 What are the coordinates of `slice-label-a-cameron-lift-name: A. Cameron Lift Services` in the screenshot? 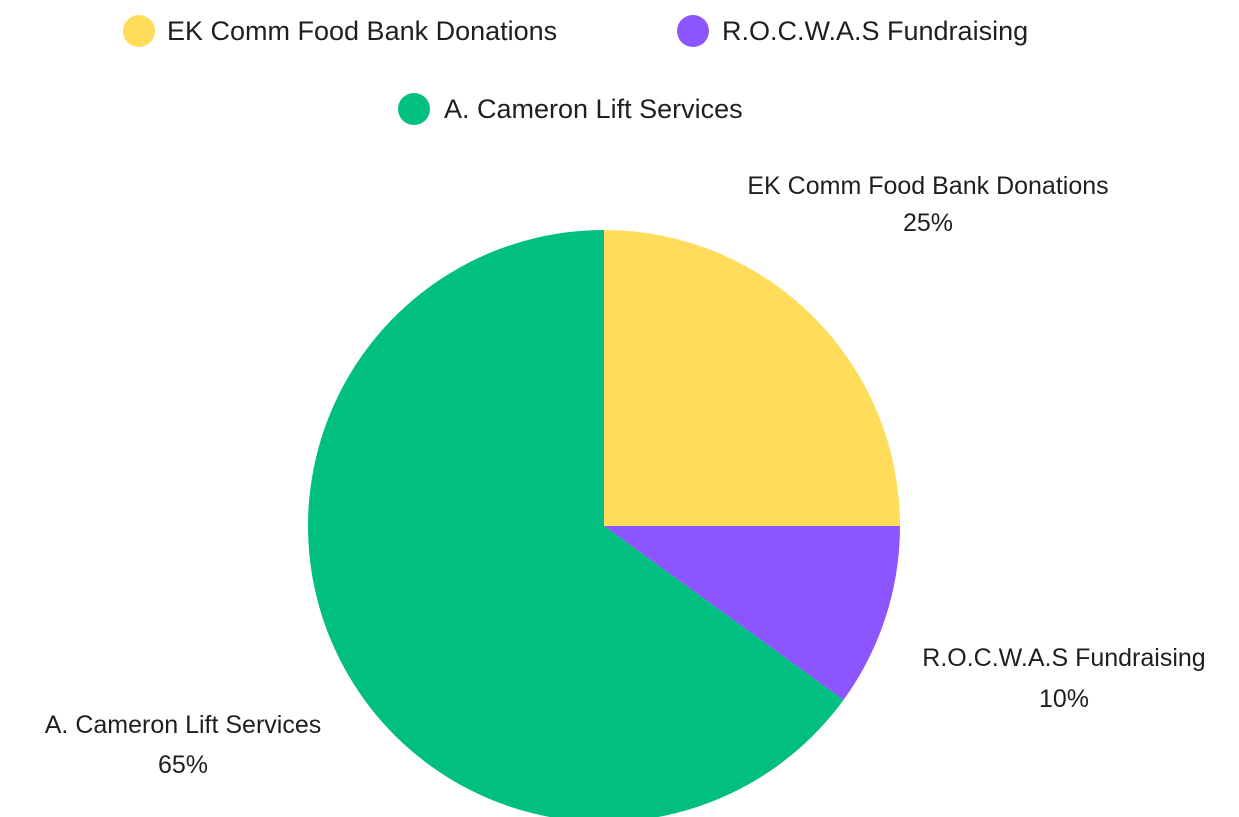 It's located at (183, 725).